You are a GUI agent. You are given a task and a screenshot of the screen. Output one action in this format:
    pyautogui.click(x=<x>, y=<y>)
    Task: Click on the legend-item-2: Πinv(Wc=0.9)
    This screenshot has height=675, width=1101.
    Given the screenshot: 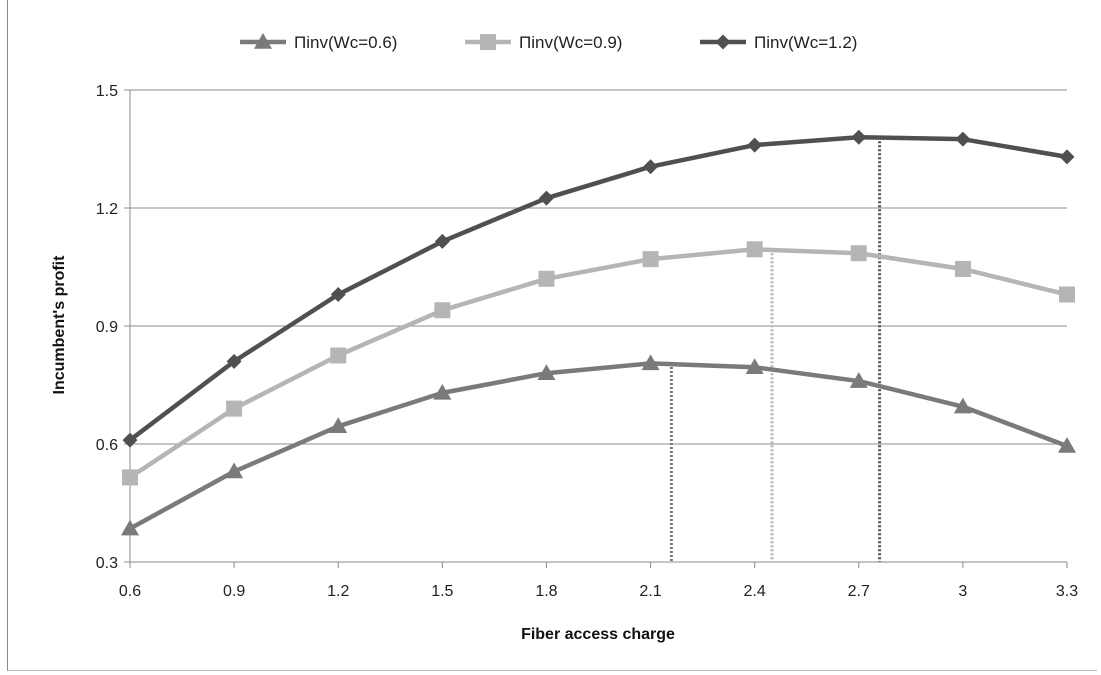 What is the action you would take?
    pyautogui.click(x=543, y=42)
    